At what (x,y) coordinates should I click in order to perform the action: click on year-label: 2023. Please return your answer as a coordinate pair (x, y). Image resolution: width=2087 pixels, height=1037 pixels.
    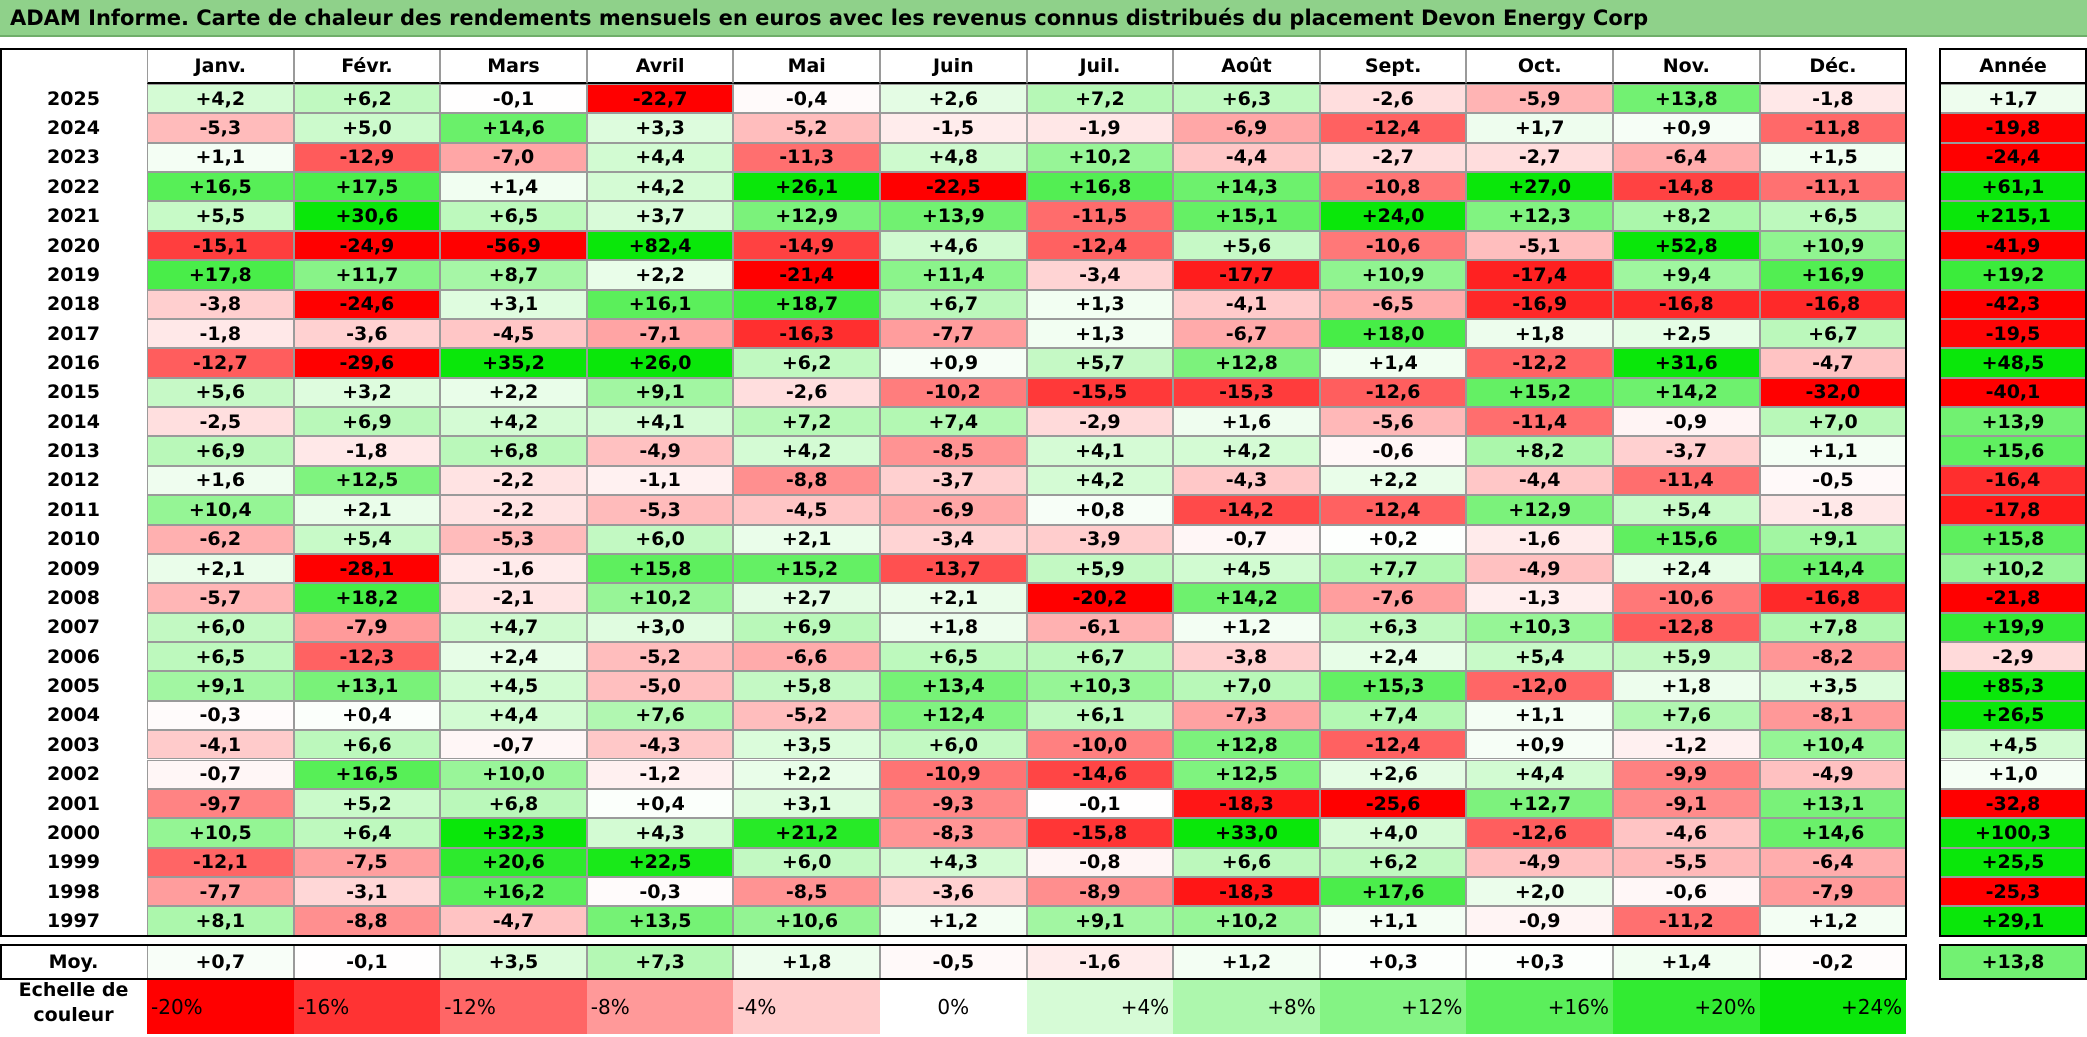
    Looking at the image, I should click on (73, 157).